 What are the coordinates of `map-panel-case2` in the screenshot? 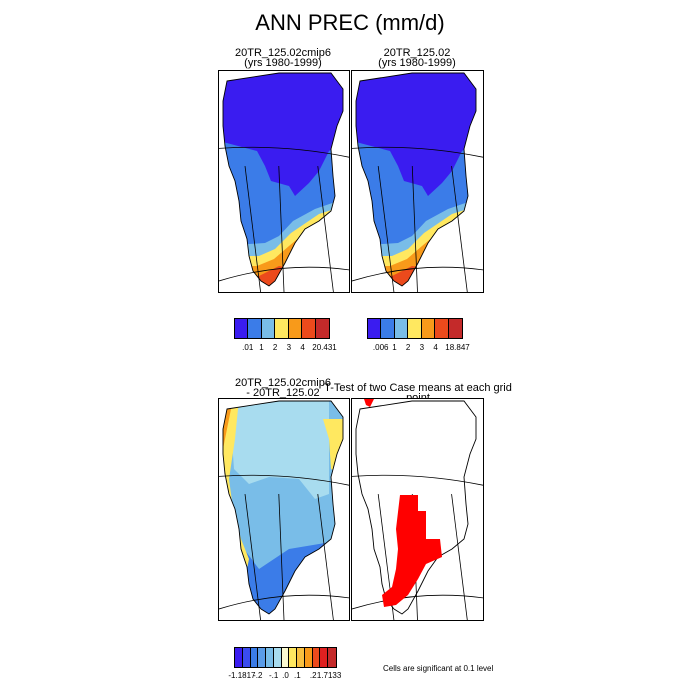 It's located at (417, 181).